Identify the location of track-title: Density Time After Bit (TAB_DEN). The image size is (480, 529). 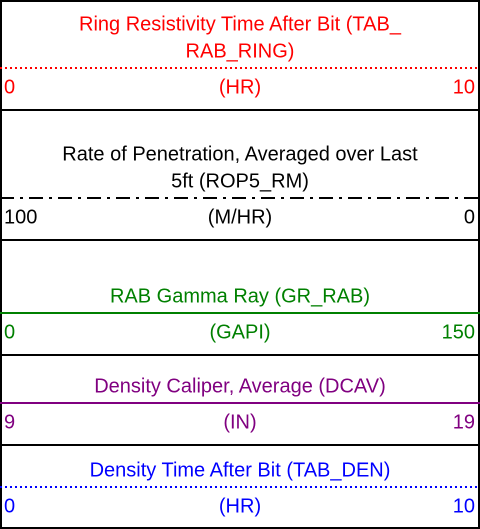
(240, 470).